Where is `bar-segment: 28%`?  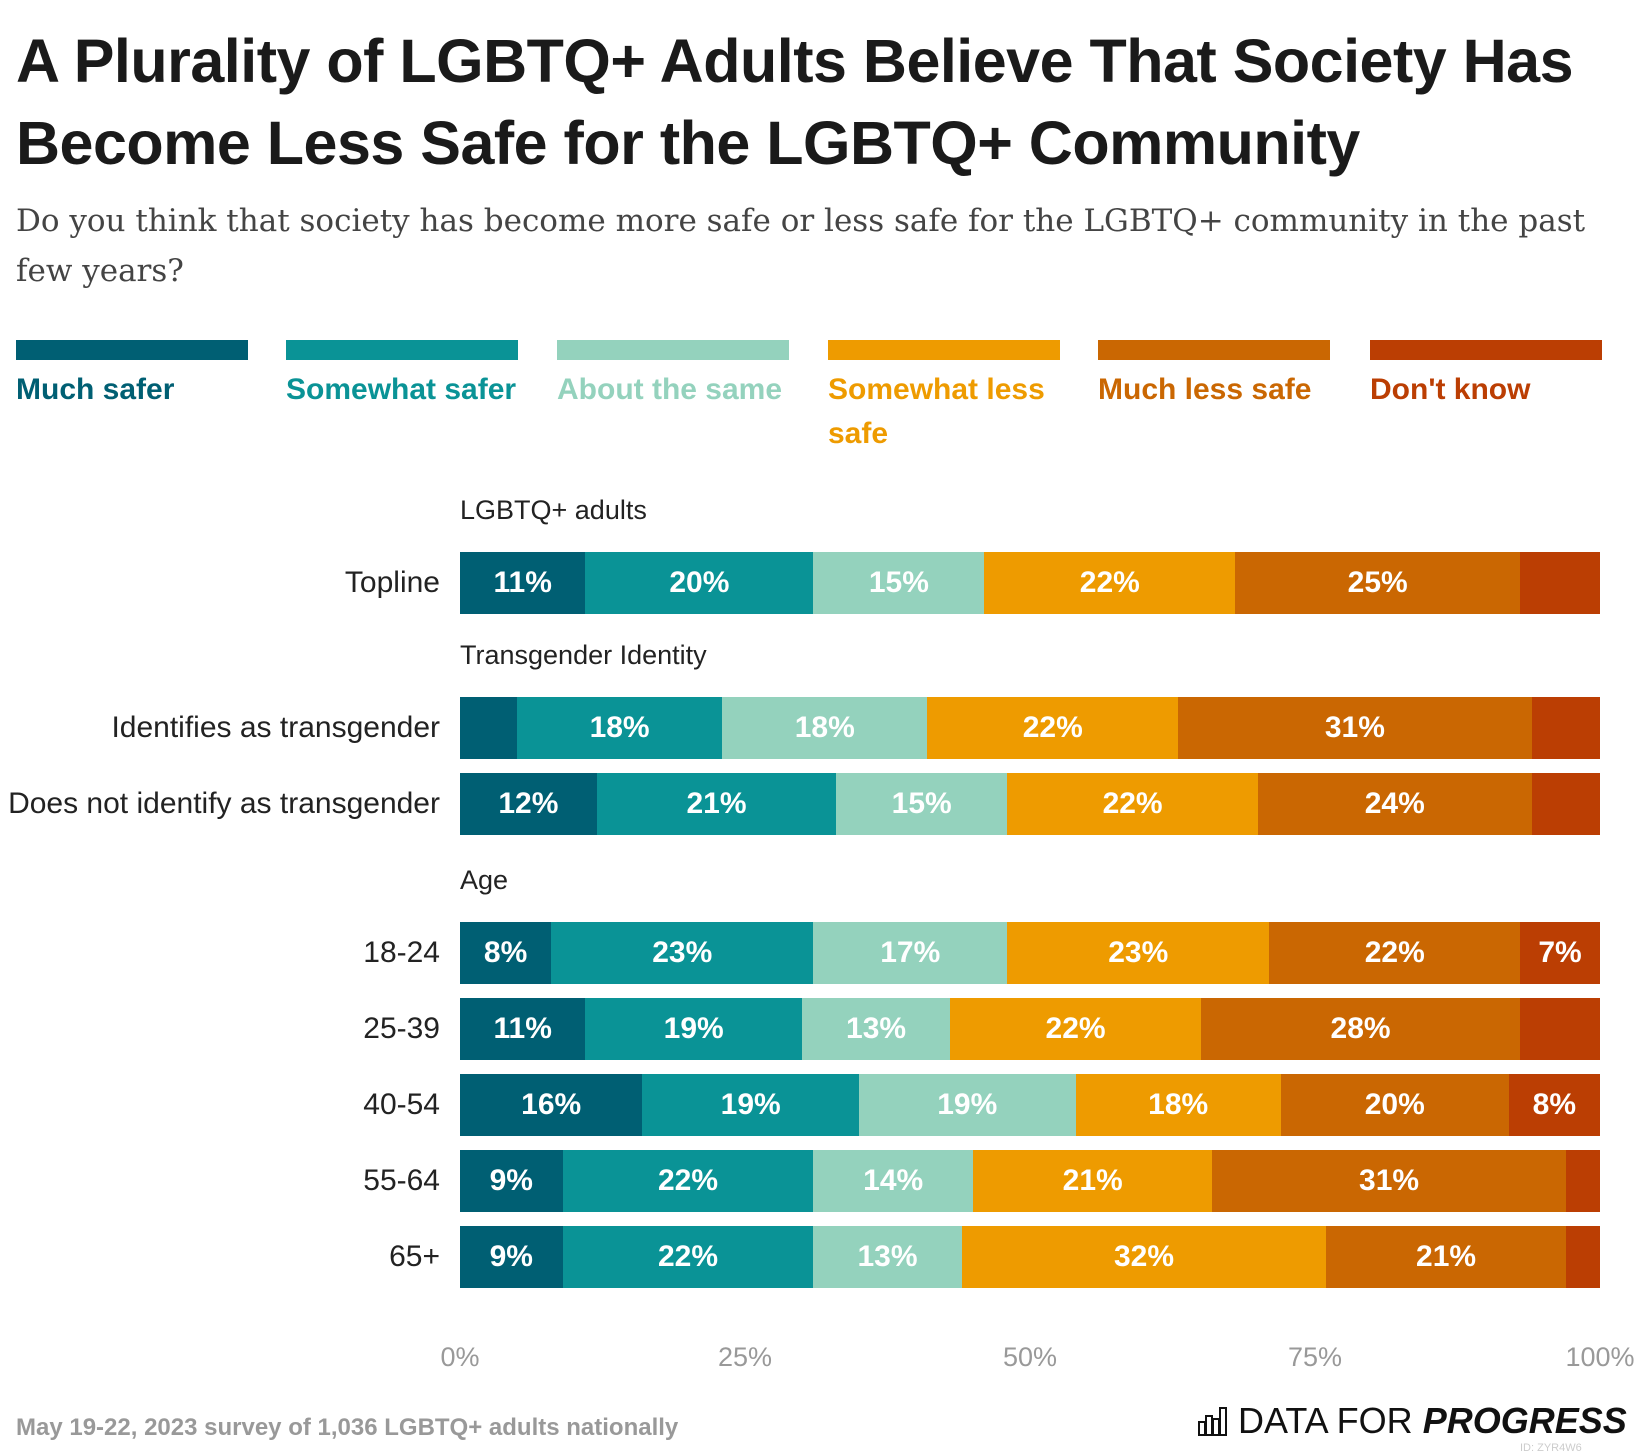
bar-segment: 28% is located at coordinates (1360, 1029).